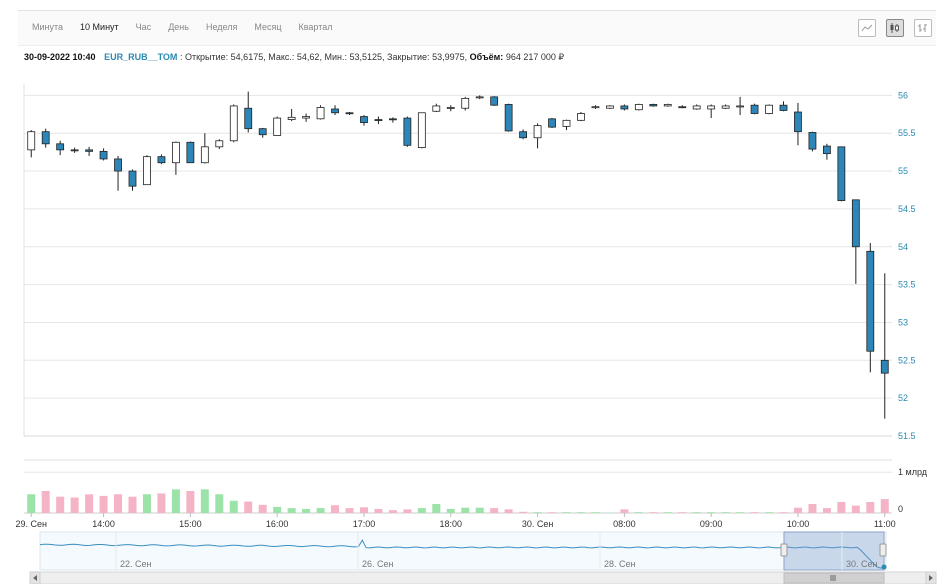 This screenshot has width=940, height=584. What do you see at coordinates (315, 27) in the screenshot?
I see `tab-quarter: Квартал` at bounding box center [315, 27].